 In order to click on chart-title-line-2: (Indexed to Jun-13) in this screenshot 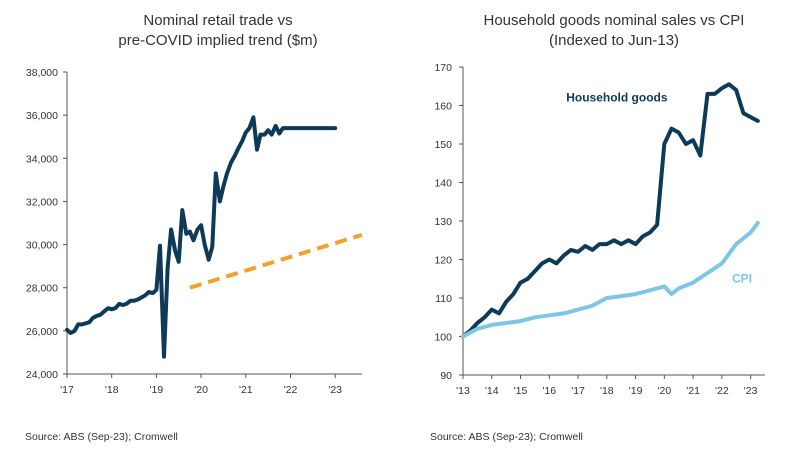, I will do `click(614, 40)`.